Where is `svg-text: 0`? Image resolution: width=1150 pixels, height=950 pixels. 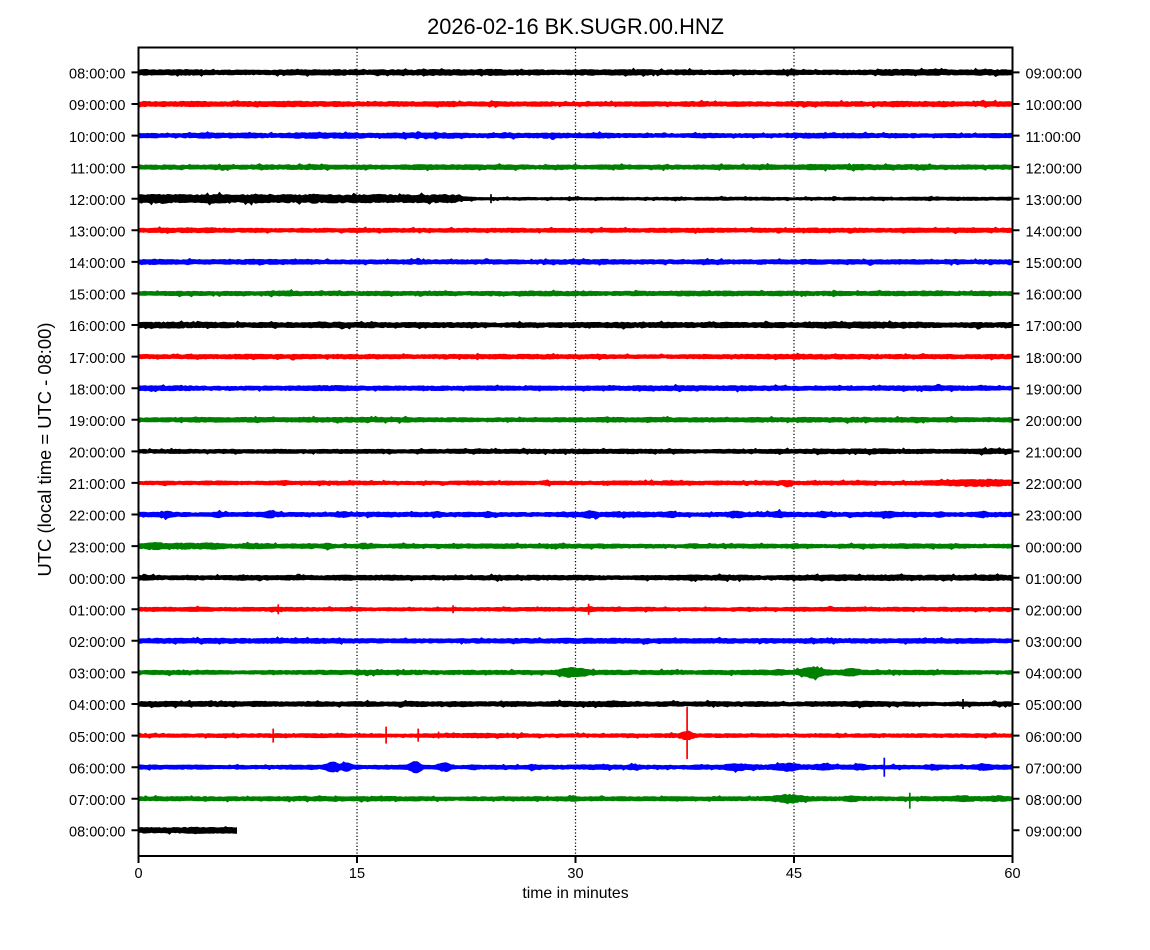 svg-text: 0 is located at coordinates (138, 874).